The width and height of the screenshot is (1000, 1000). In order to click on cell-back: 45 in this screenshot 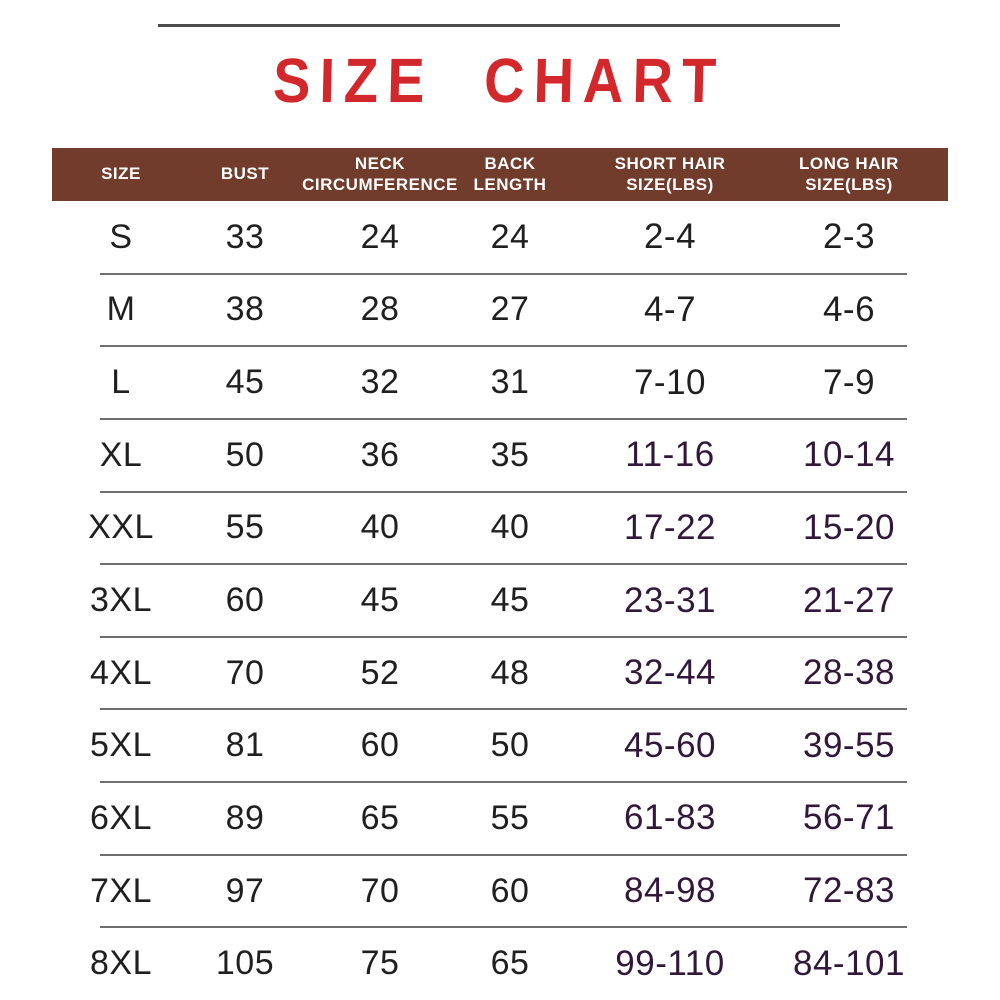, I will do `click(510, 600)`.